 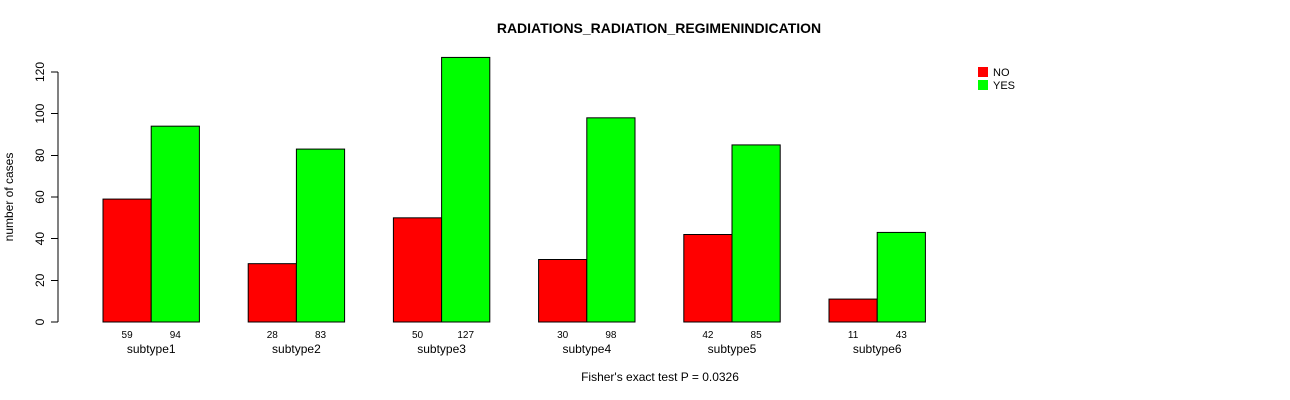 I want to click on bar-value-label: 83, so click(x=321, y=335).